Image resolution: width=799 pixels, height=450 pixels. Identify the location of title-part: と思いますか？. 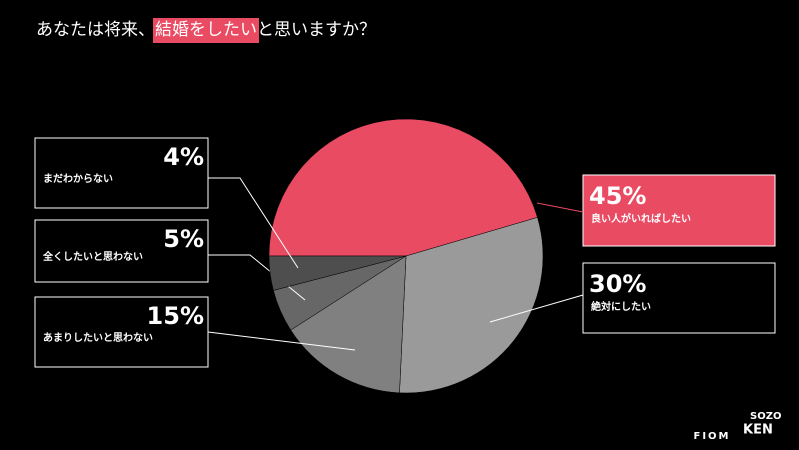
(316, 30).